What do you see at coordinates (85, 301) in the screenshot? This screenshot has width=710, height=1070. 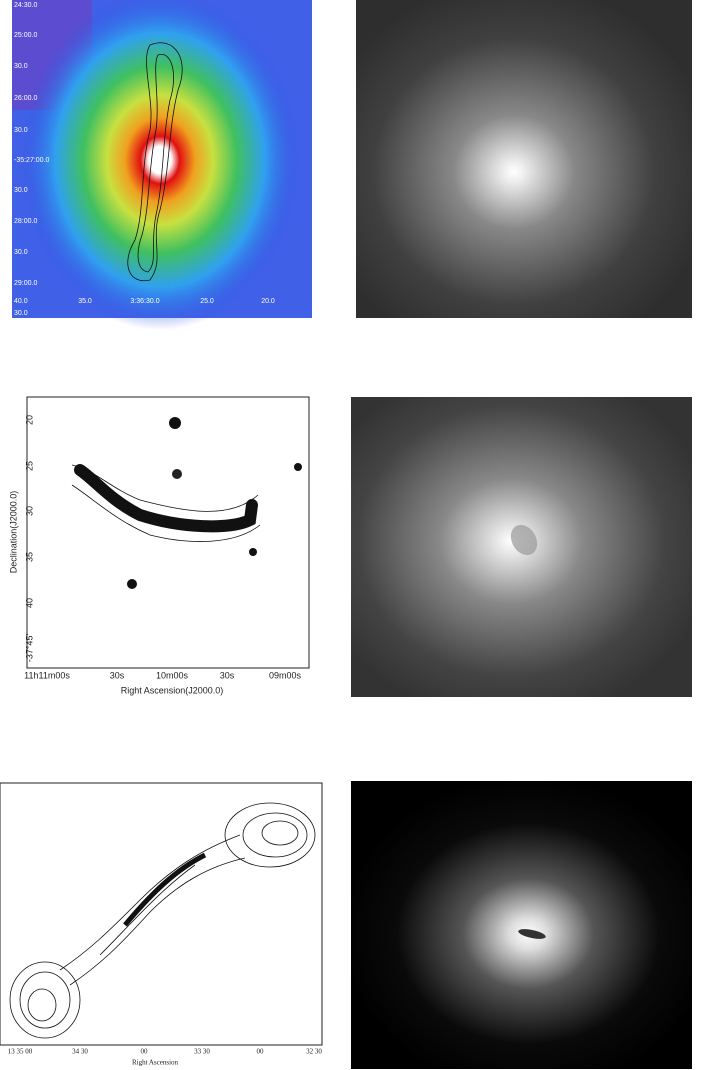 I see `x-label: 35.0` at bounding box center [85, 301].